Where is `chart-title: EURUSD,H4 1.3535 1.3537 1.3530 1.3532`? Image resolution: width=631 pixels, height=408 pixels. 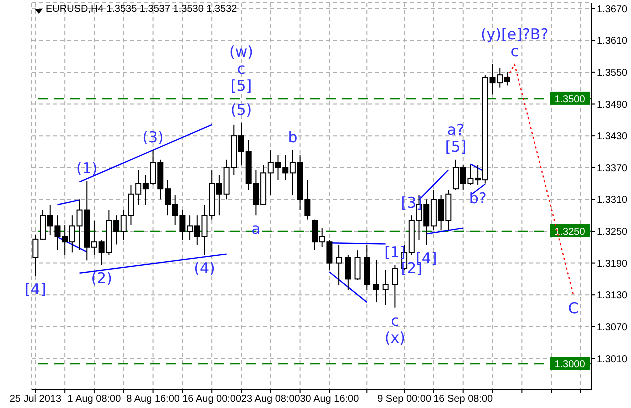 chart-title: EURUSD,H4 1.3535 1.3537 1.3530 1.3532 is located at coordinates (142, 9).